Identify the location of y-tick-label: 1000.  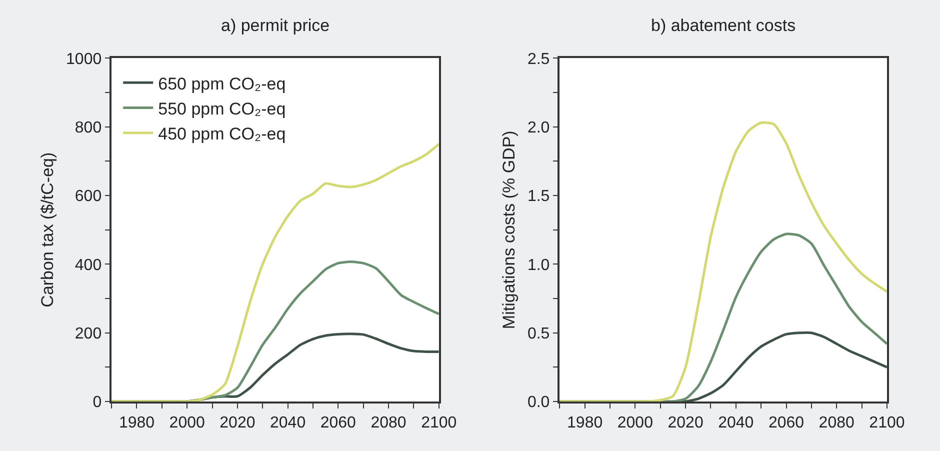
(84, 59).